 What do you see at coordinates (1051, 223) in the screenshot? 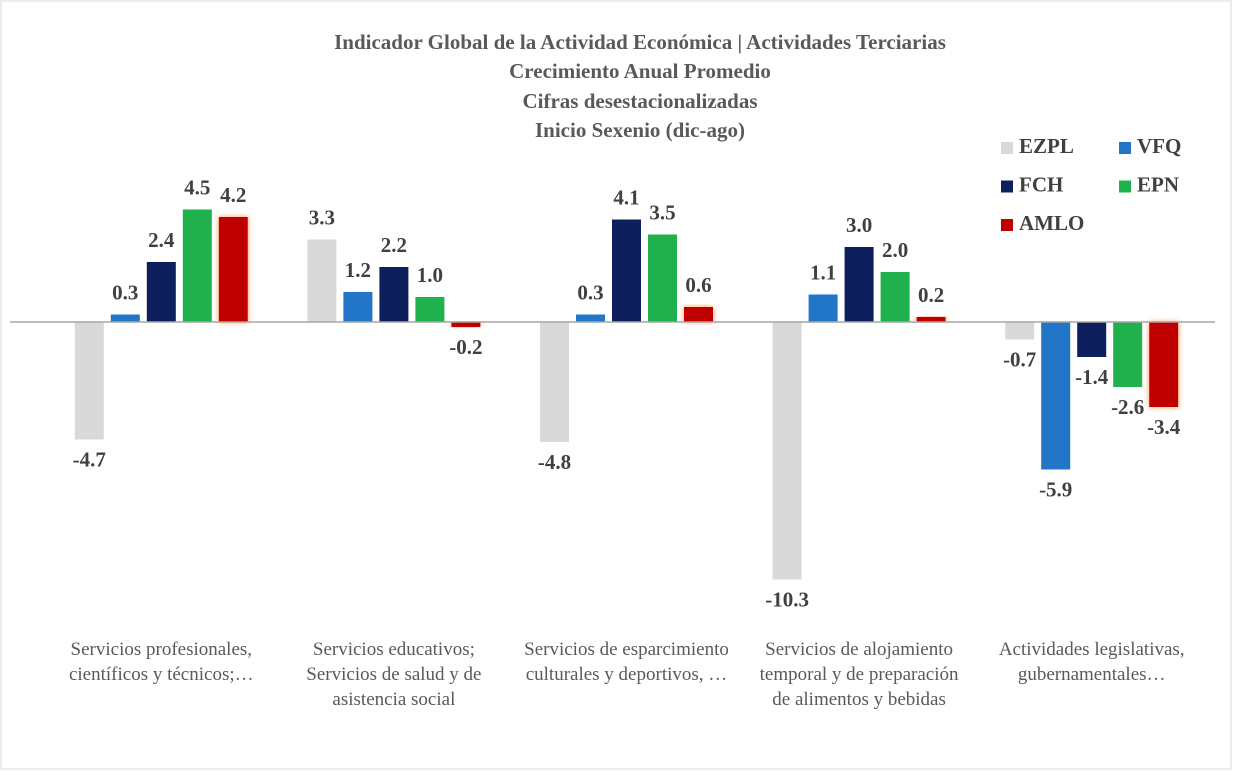
I see `legend-label: AMLO` at bounding box center [1051, 223].